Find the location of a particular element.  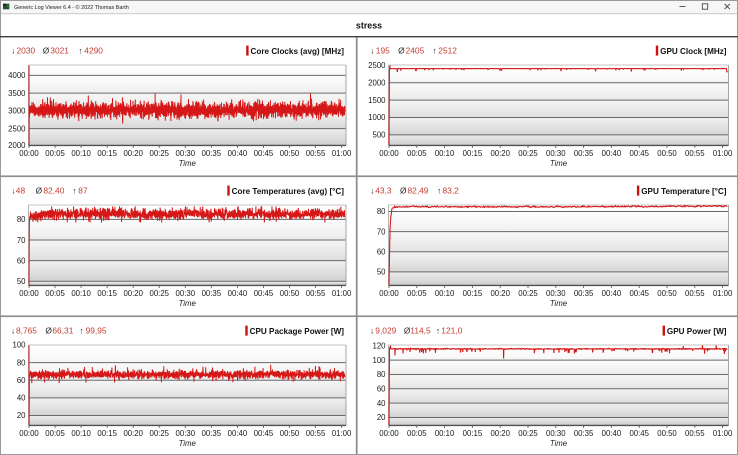

svg-text: 2000 is located at coordinates (17, 145).